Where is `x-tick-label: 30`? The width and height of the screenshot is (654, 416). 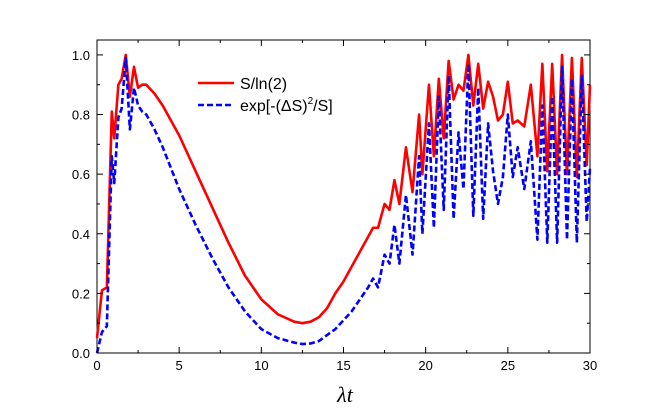 x-tick-label: 30 is located at coordinates (590, 365).